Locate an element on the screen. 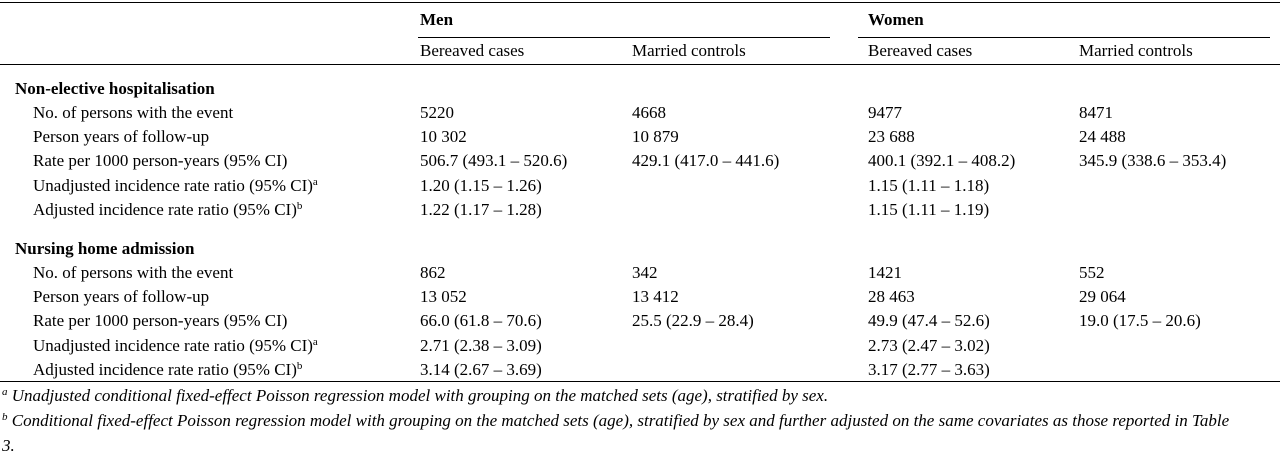  cell: 5220 is located at coordinates (437, 112).